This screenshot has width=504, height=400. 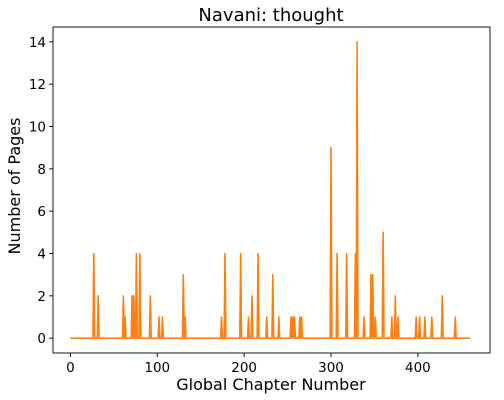 I want to click on x-tick-label: 300, so click(x=331, y=368).